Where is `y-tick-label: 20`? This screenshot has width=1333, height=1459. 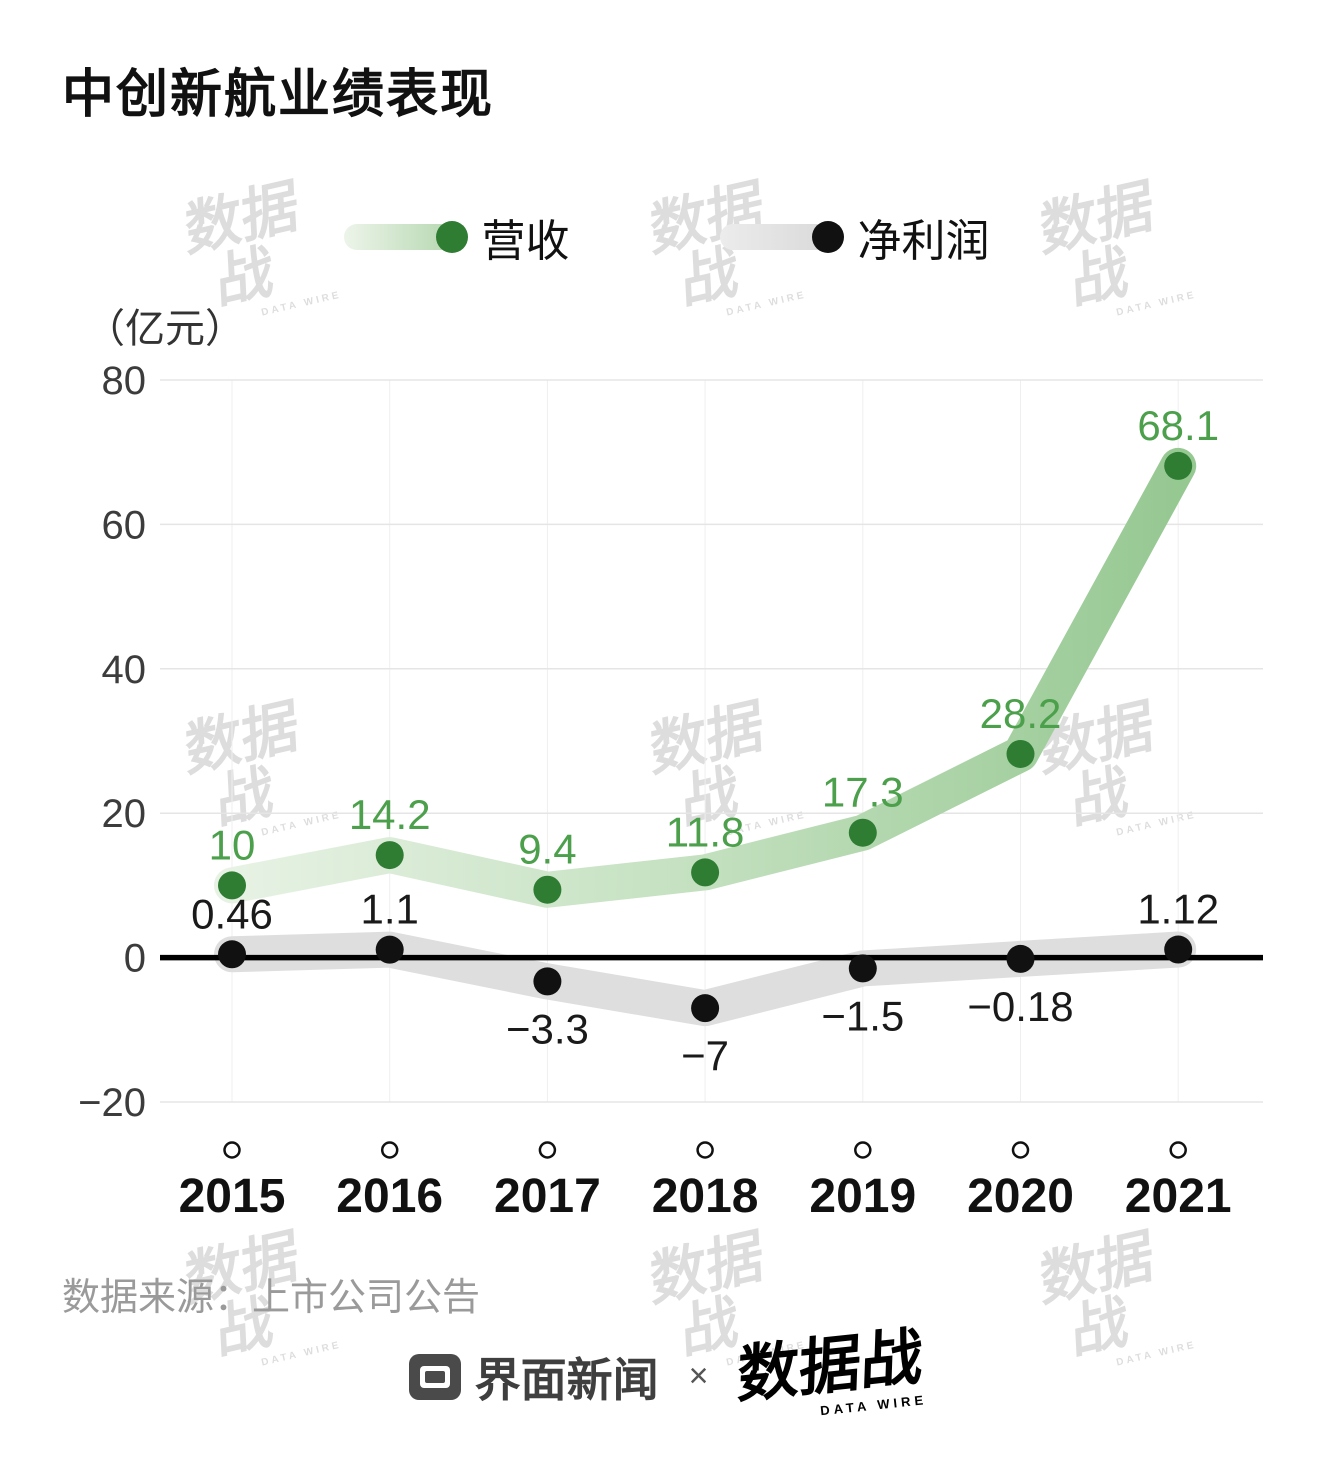 y-tick-label: 20 is located at coordinates (124, 814).